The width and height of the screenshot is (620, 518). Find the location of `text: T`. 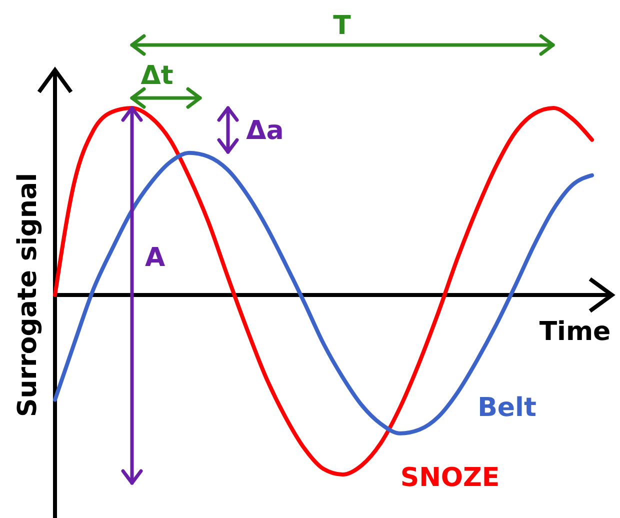

text: T is located at coordinates (342, 26).